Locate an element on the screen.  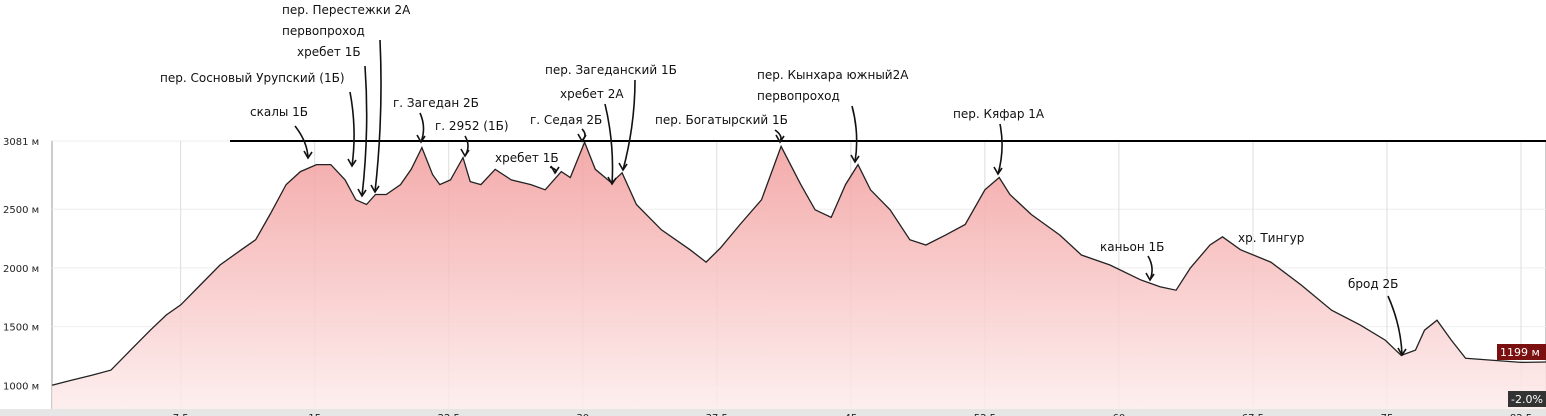
annotation: пер. Сосновый Урупский (1Б) is located at coordinates (252, 78).